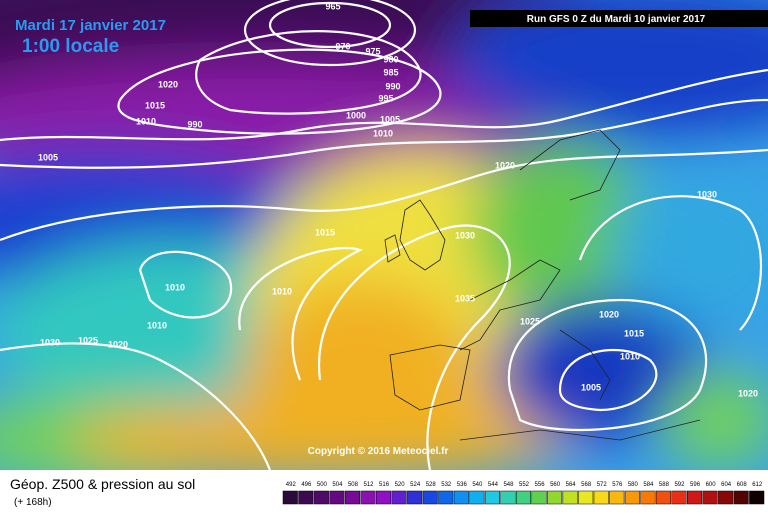 The image size is (768, 517). What do you see at coordinates (385, 98) in the screenshot?
I see `isobar-label: 995` at bounding box center [385, 98].